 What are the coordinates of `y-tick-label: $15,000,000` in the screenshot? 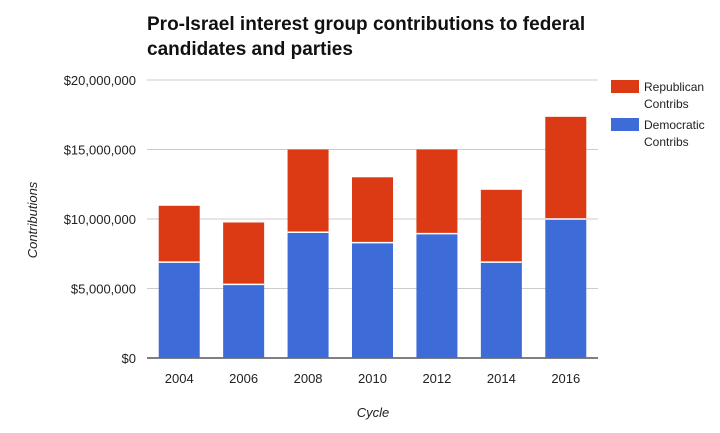 It's located at (100, 150).